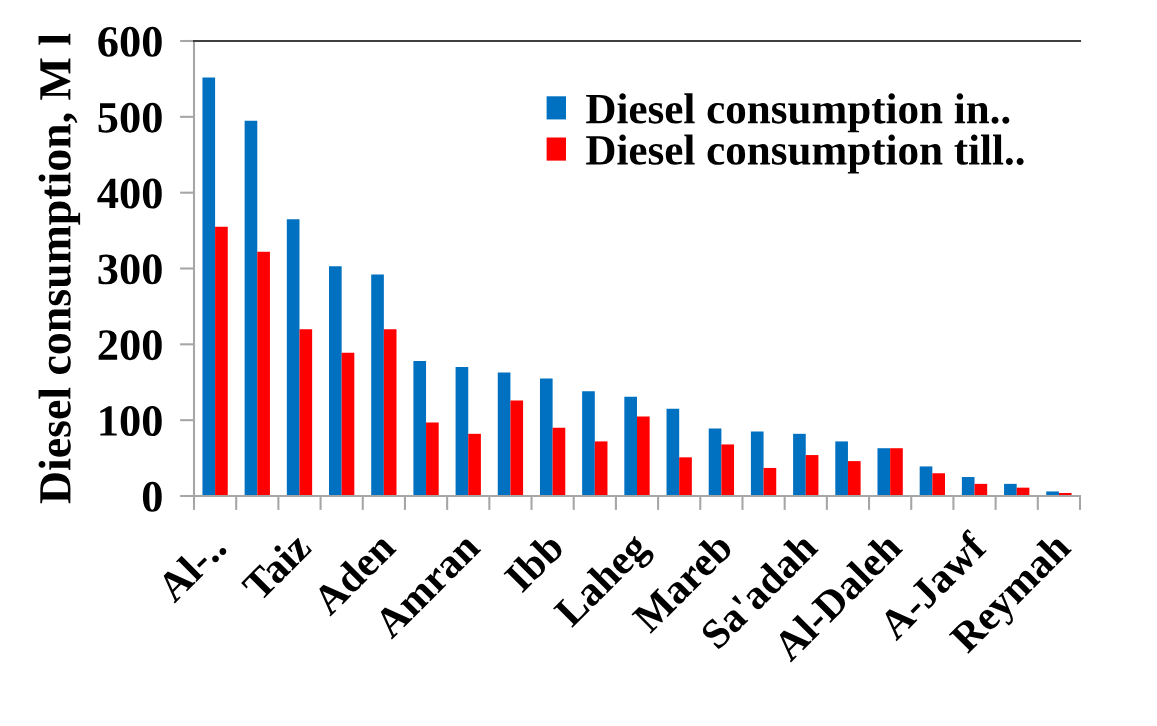 The image size is (1157, 726). I want to click on x-tick-label: Taiz, so click(276, 566).